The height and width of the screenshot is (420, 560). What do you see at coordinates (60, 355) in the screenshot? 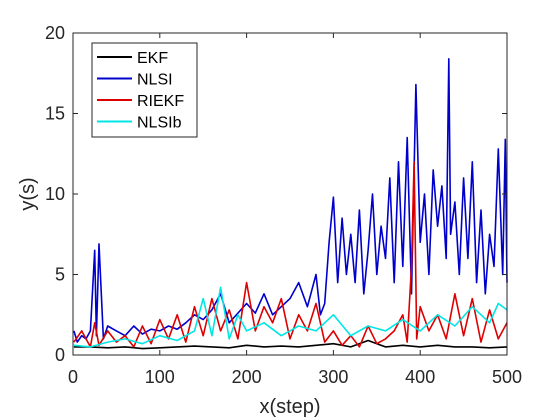
I see `y-tick-label: 0` at bounding box center [60, 355].